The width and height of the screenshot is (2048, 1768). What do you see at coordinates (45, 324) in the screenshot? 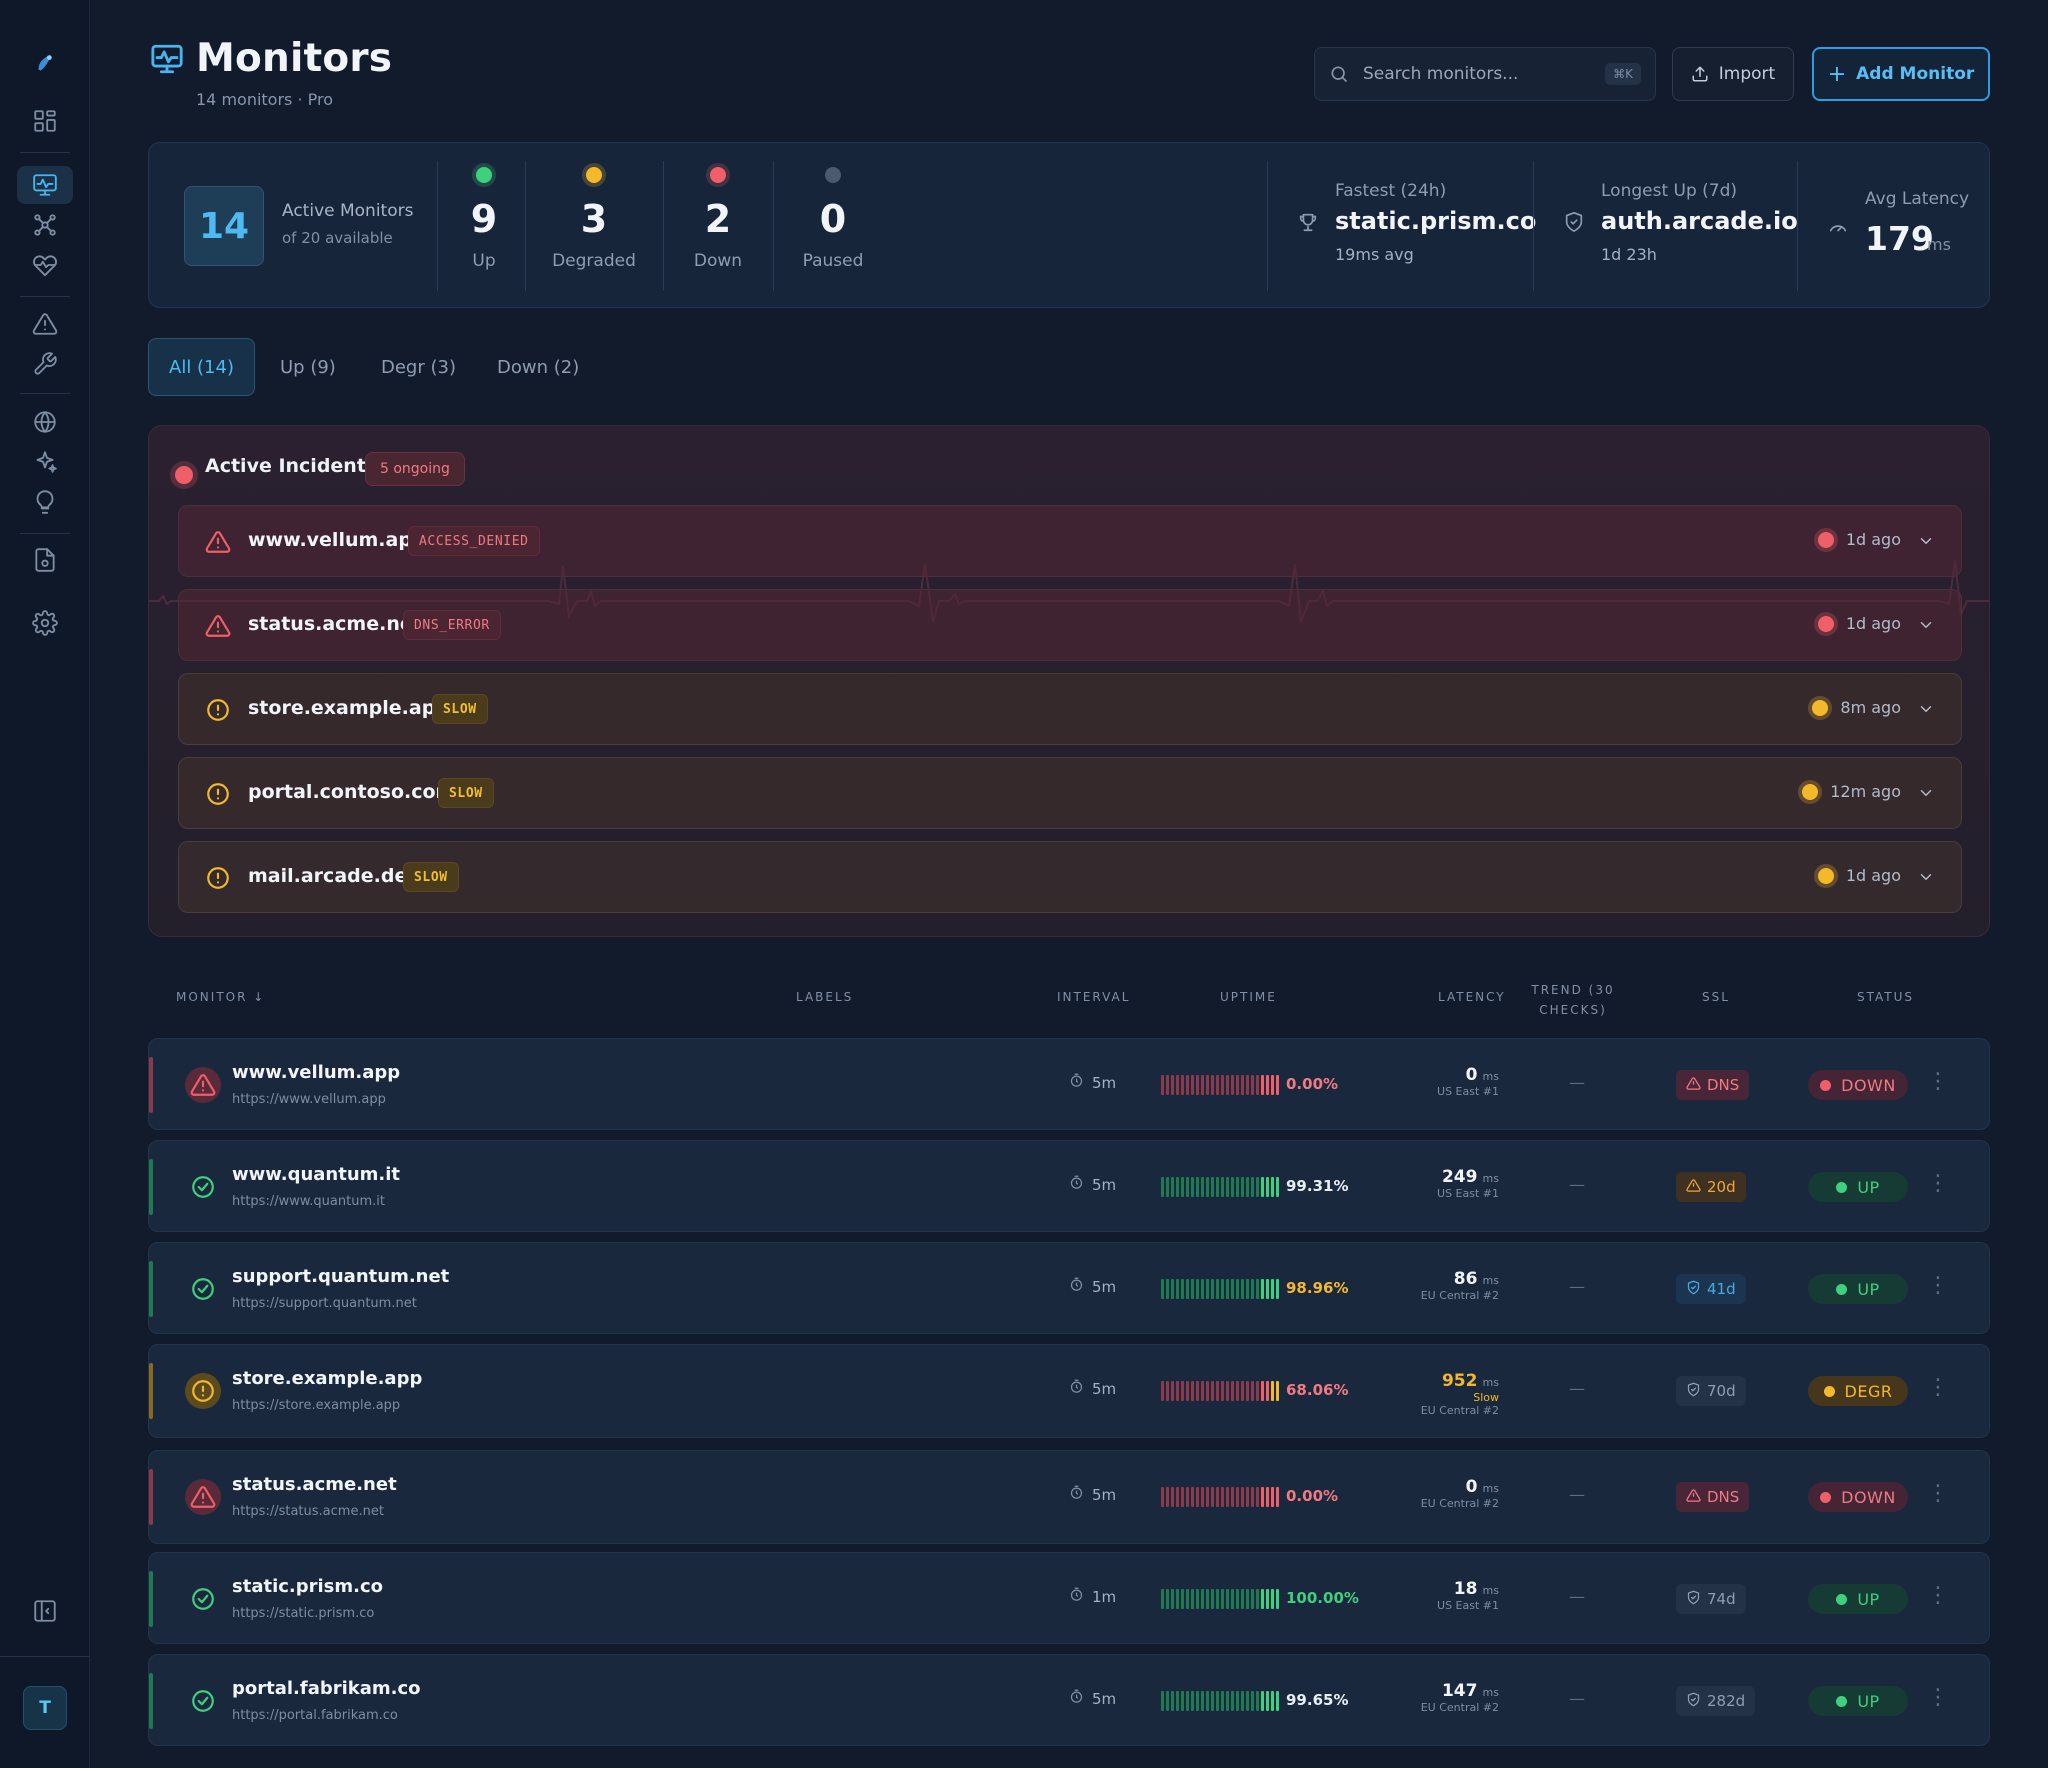
I see `alert-icon` at bounding box center [45, 324].